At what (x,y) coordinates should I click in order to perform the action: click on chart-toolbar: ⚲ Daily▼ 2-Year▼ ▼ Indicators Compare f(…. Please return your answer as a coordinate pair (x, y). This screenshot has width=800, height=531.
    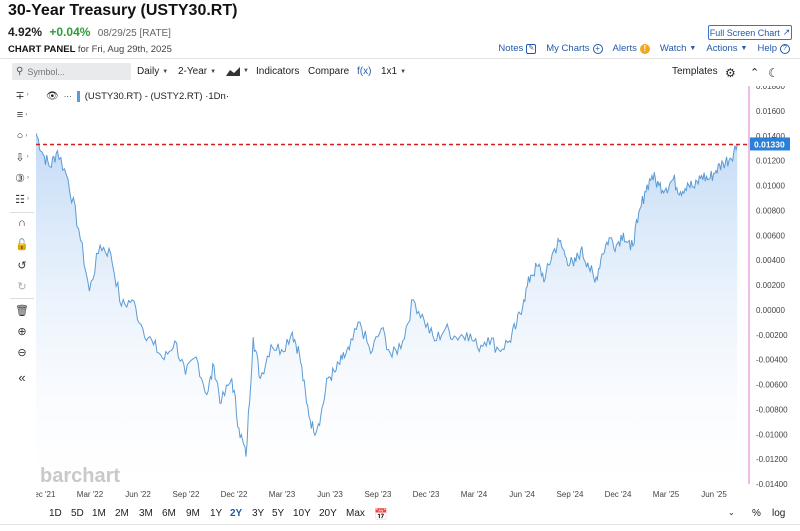
    Looking at the image, I should click on (400, 72).